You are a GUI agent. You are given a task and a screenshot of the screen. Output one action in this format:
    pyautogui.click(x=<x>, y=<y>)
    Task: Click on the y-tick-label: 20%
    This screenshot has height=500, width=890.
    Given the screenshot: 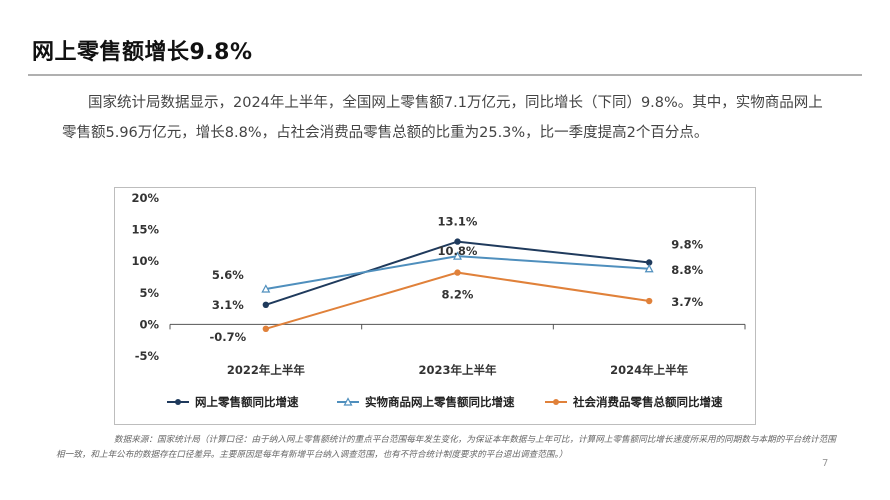 What is the action you would take?
    pyautogui.click(x=145, y=198)
    